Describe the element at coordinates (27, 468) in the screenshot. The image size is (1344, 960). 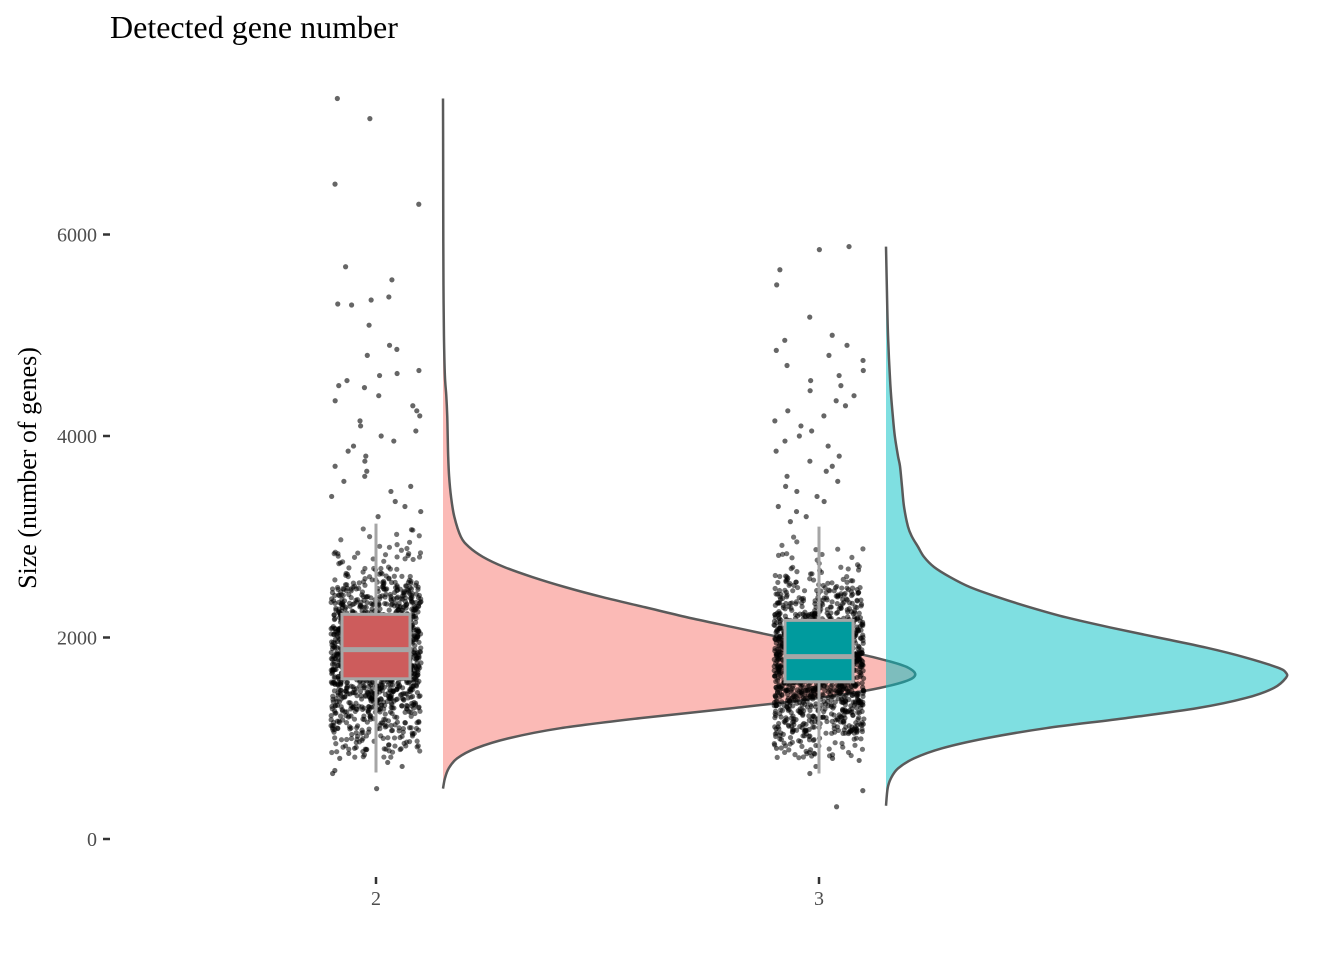
I see `y-axis-title: Size (number of genes)` at that location.